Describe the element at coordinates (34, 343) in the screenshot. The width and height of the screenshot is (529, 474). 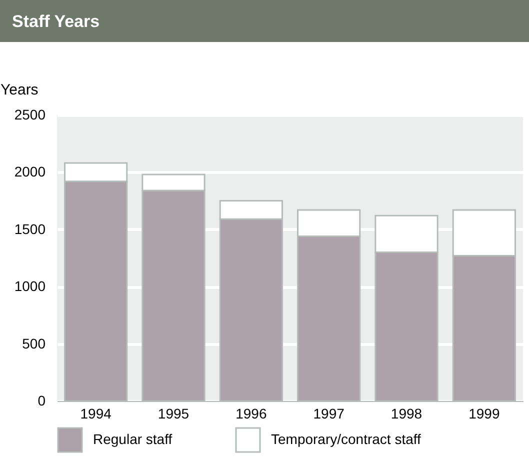
I see `y-tick-label: 500` at that location.